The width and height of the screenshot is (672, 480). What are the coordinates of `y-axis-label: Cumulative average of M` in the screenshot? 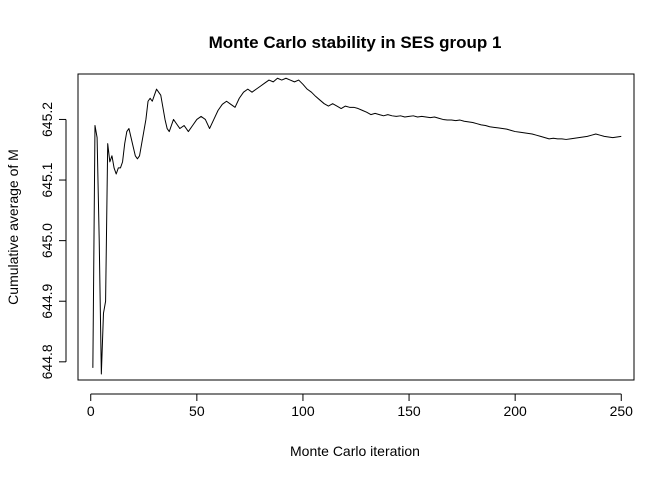 It's located at (13, 227).